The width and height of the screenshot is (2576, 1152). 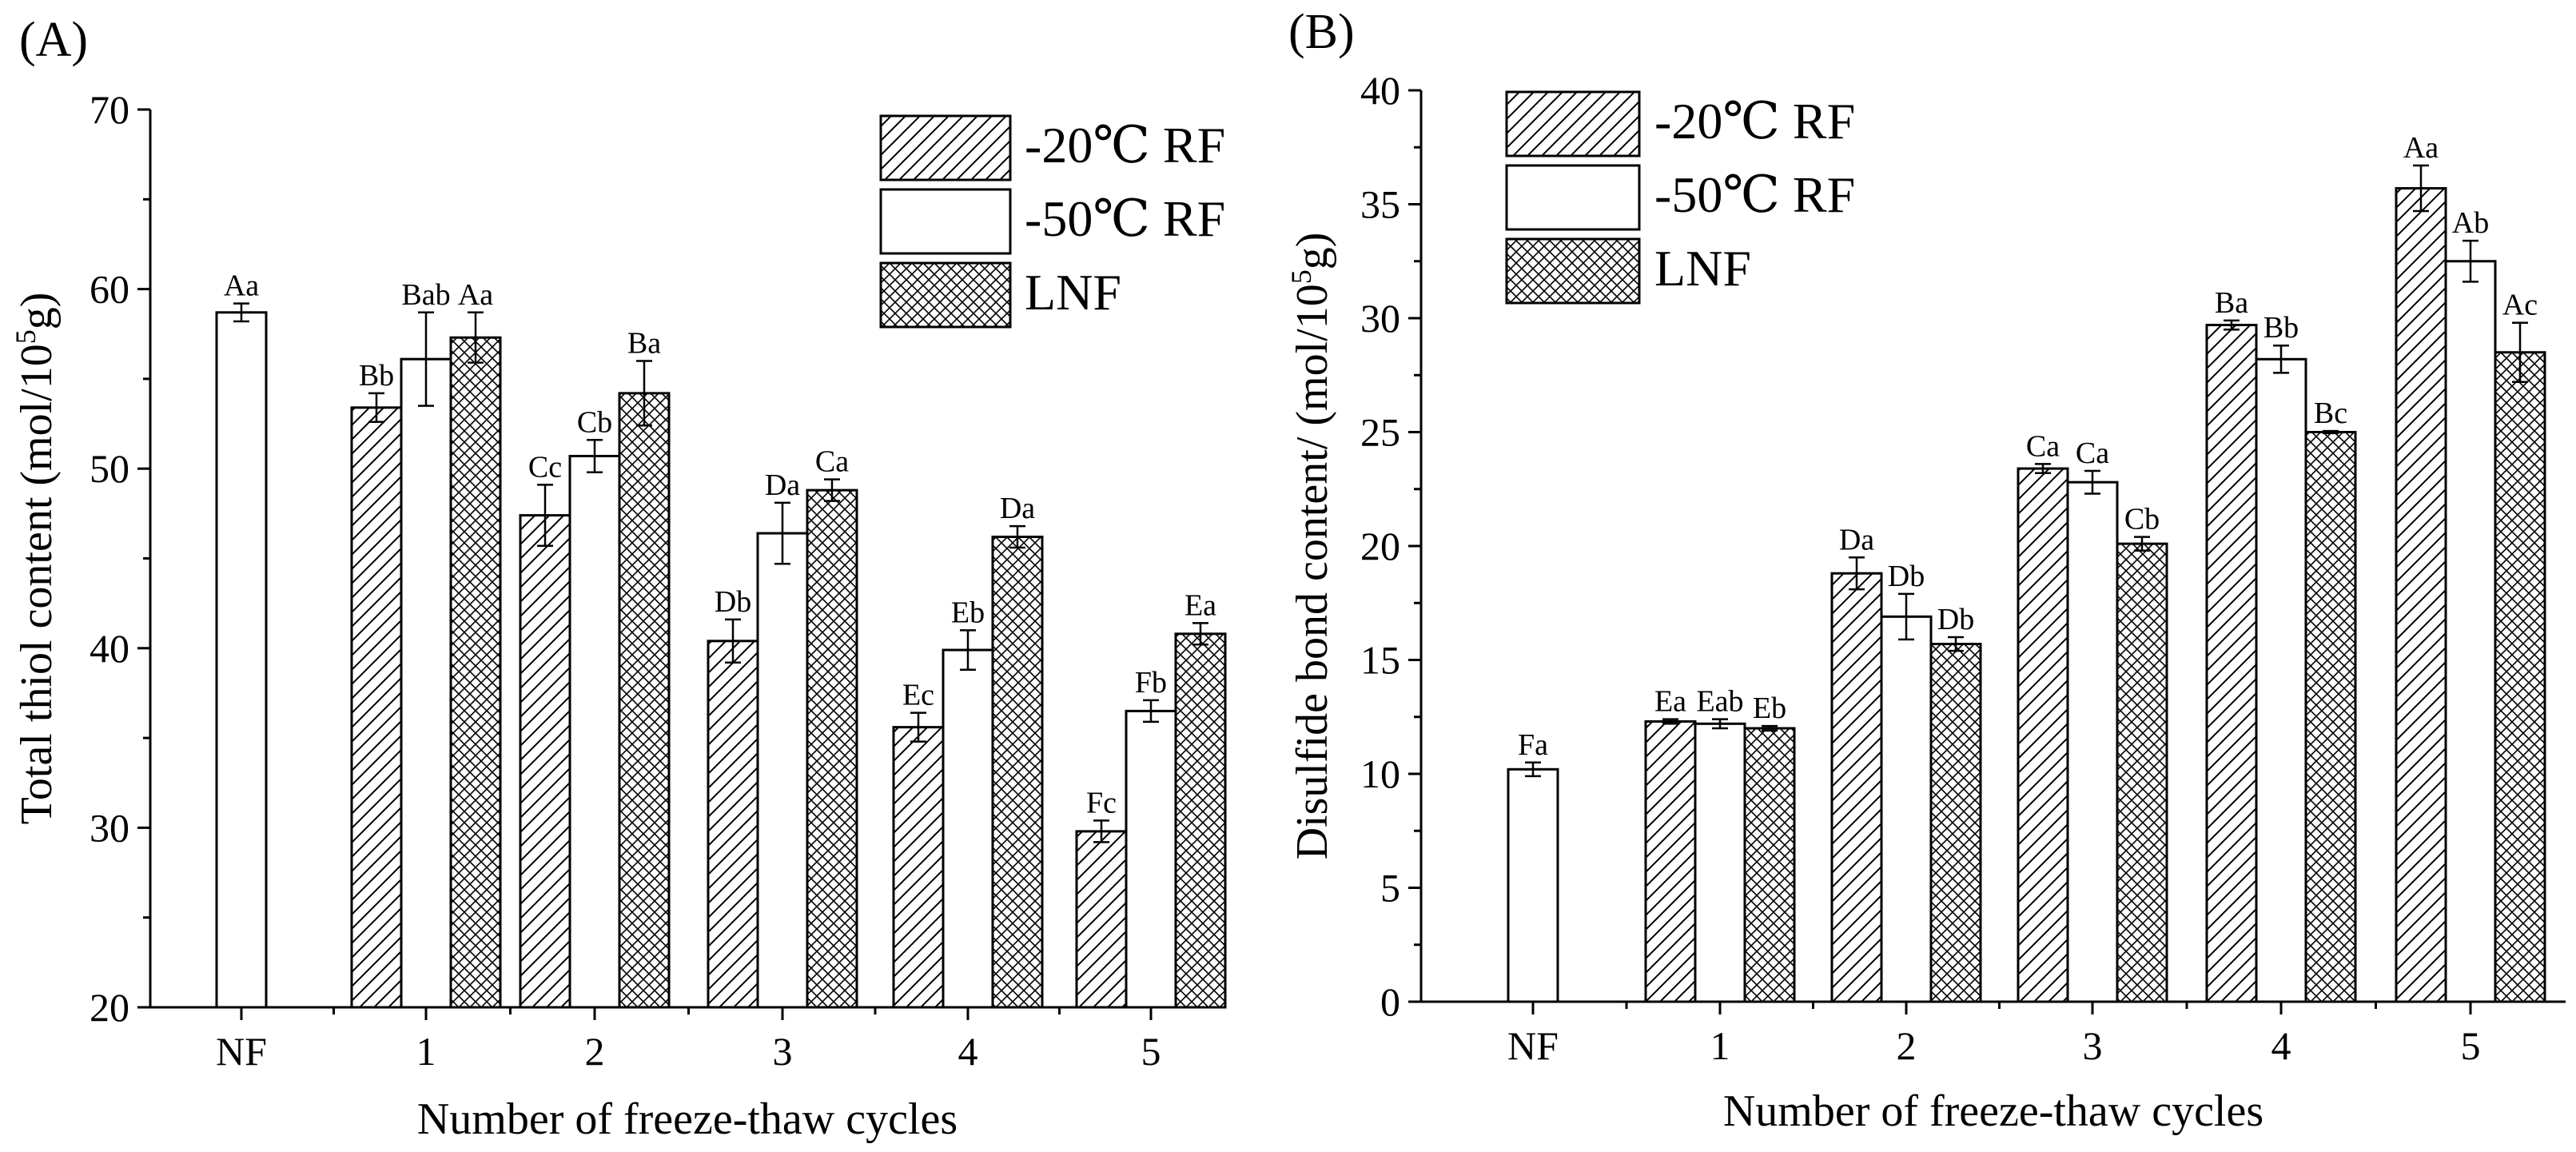 I want to click on y-tick-label: 25, so click(x=1380, y=432).